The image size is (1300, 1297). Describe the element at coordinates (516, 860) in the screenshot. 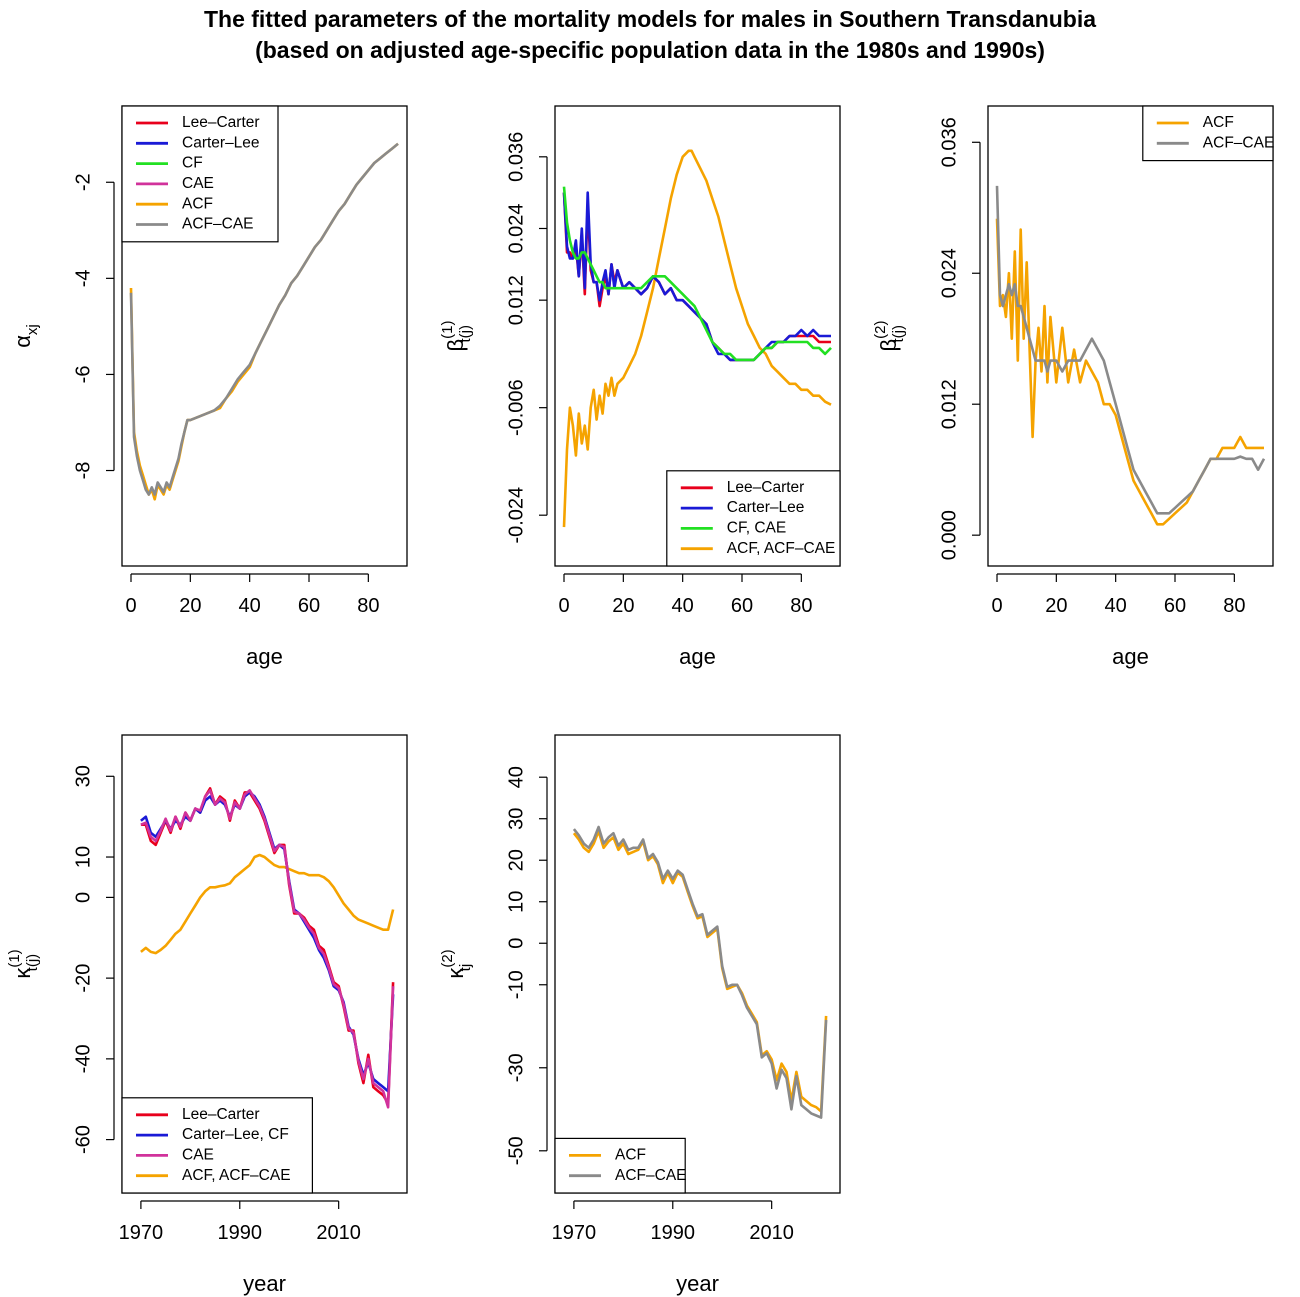

I see `y-tick-label: 20` at that location.